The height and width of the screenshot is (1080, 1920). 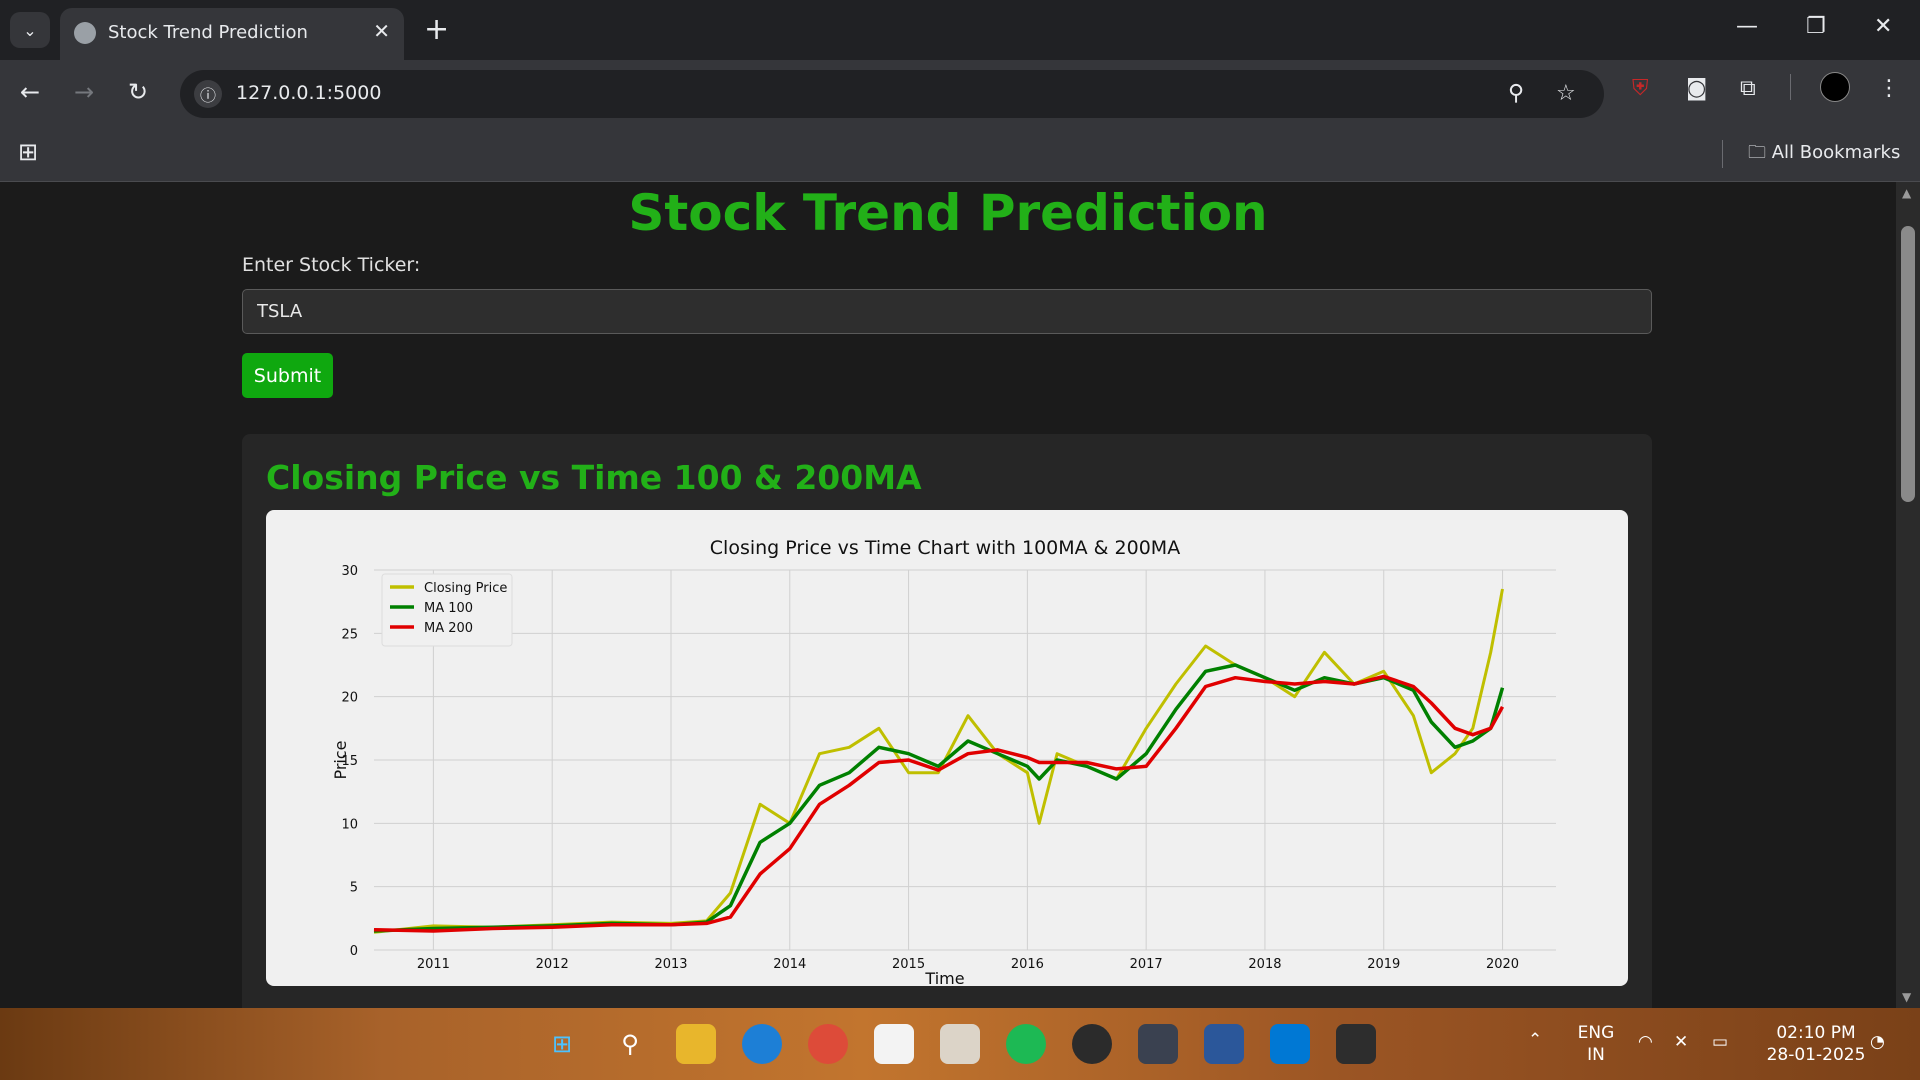 What do you see at coordinates (696, 1044) in the screenshot?
I see `file-explorer-icon` at bounding box center [696, 1044].